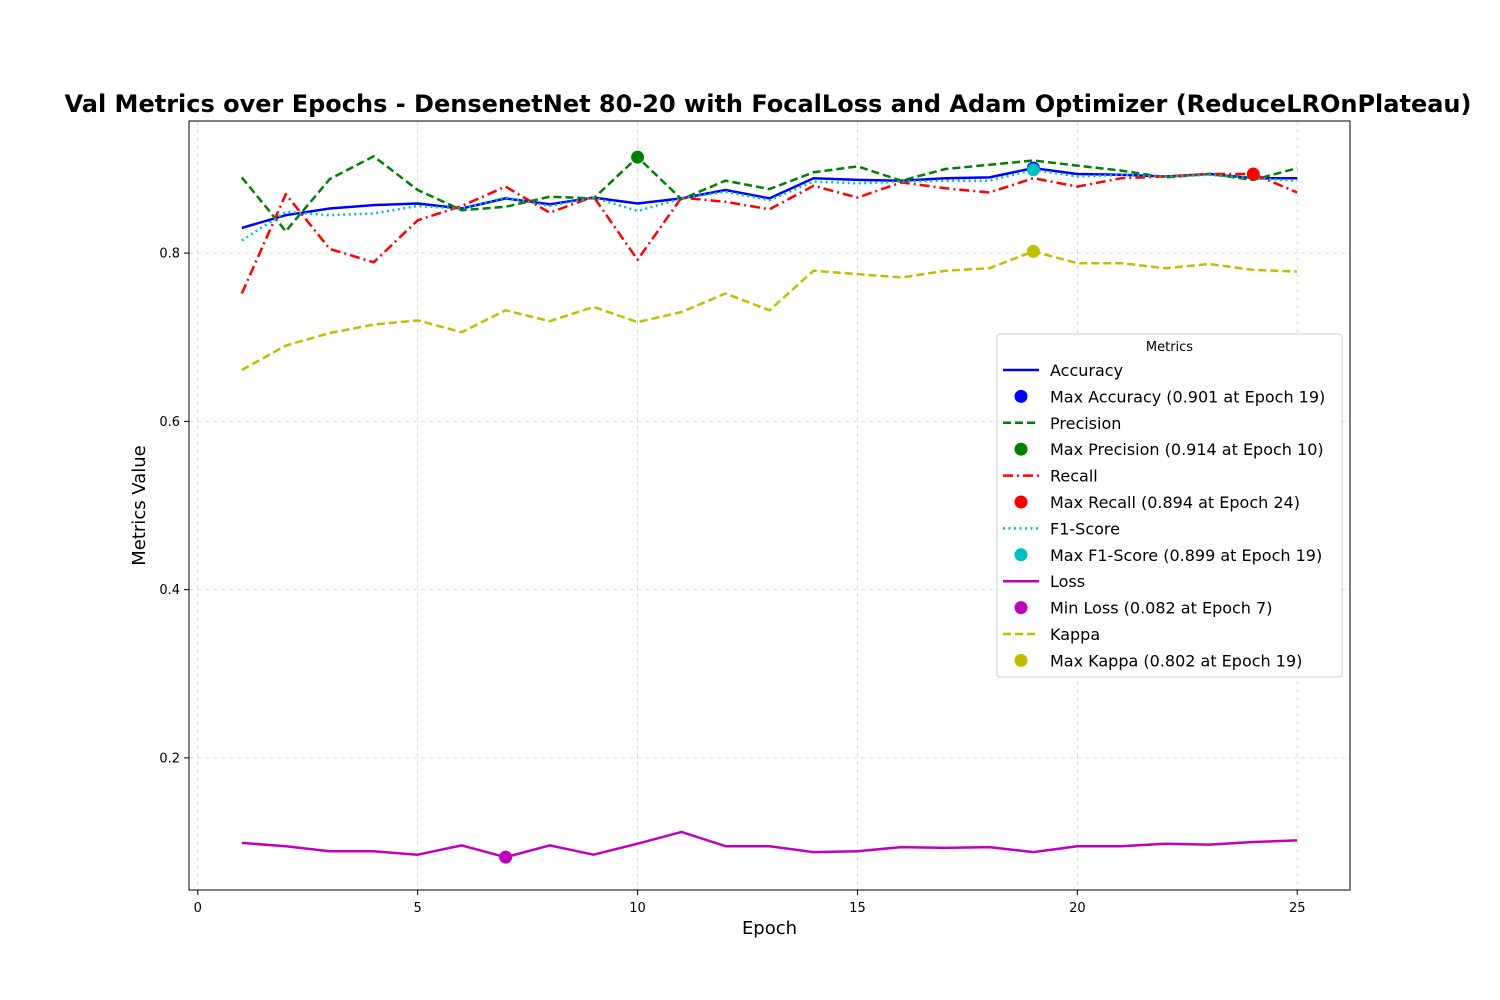  I want to click on legend-marker-recall, so click(1021, 502).